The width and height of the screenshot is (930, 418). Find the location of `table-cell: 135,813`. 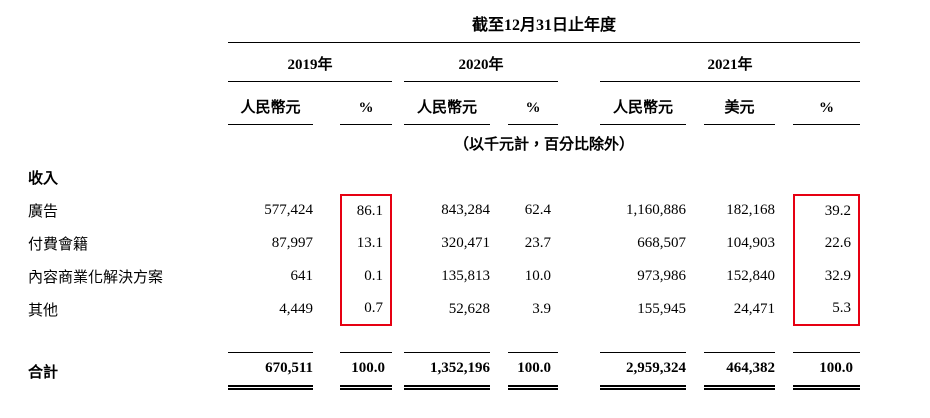

table-cell: 135,813 is located at coordinates (465, 276).